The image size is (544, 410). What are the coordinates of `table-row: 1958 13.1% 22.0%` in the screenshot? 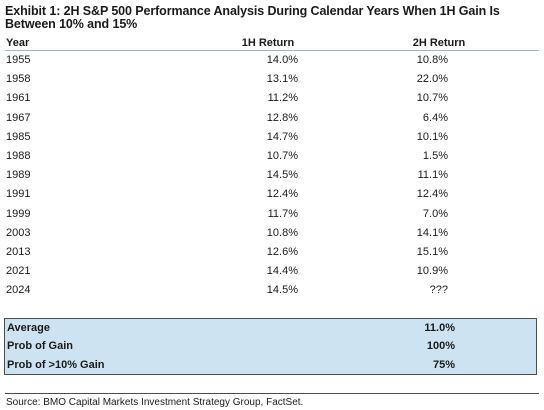 It's located at (272, 79).